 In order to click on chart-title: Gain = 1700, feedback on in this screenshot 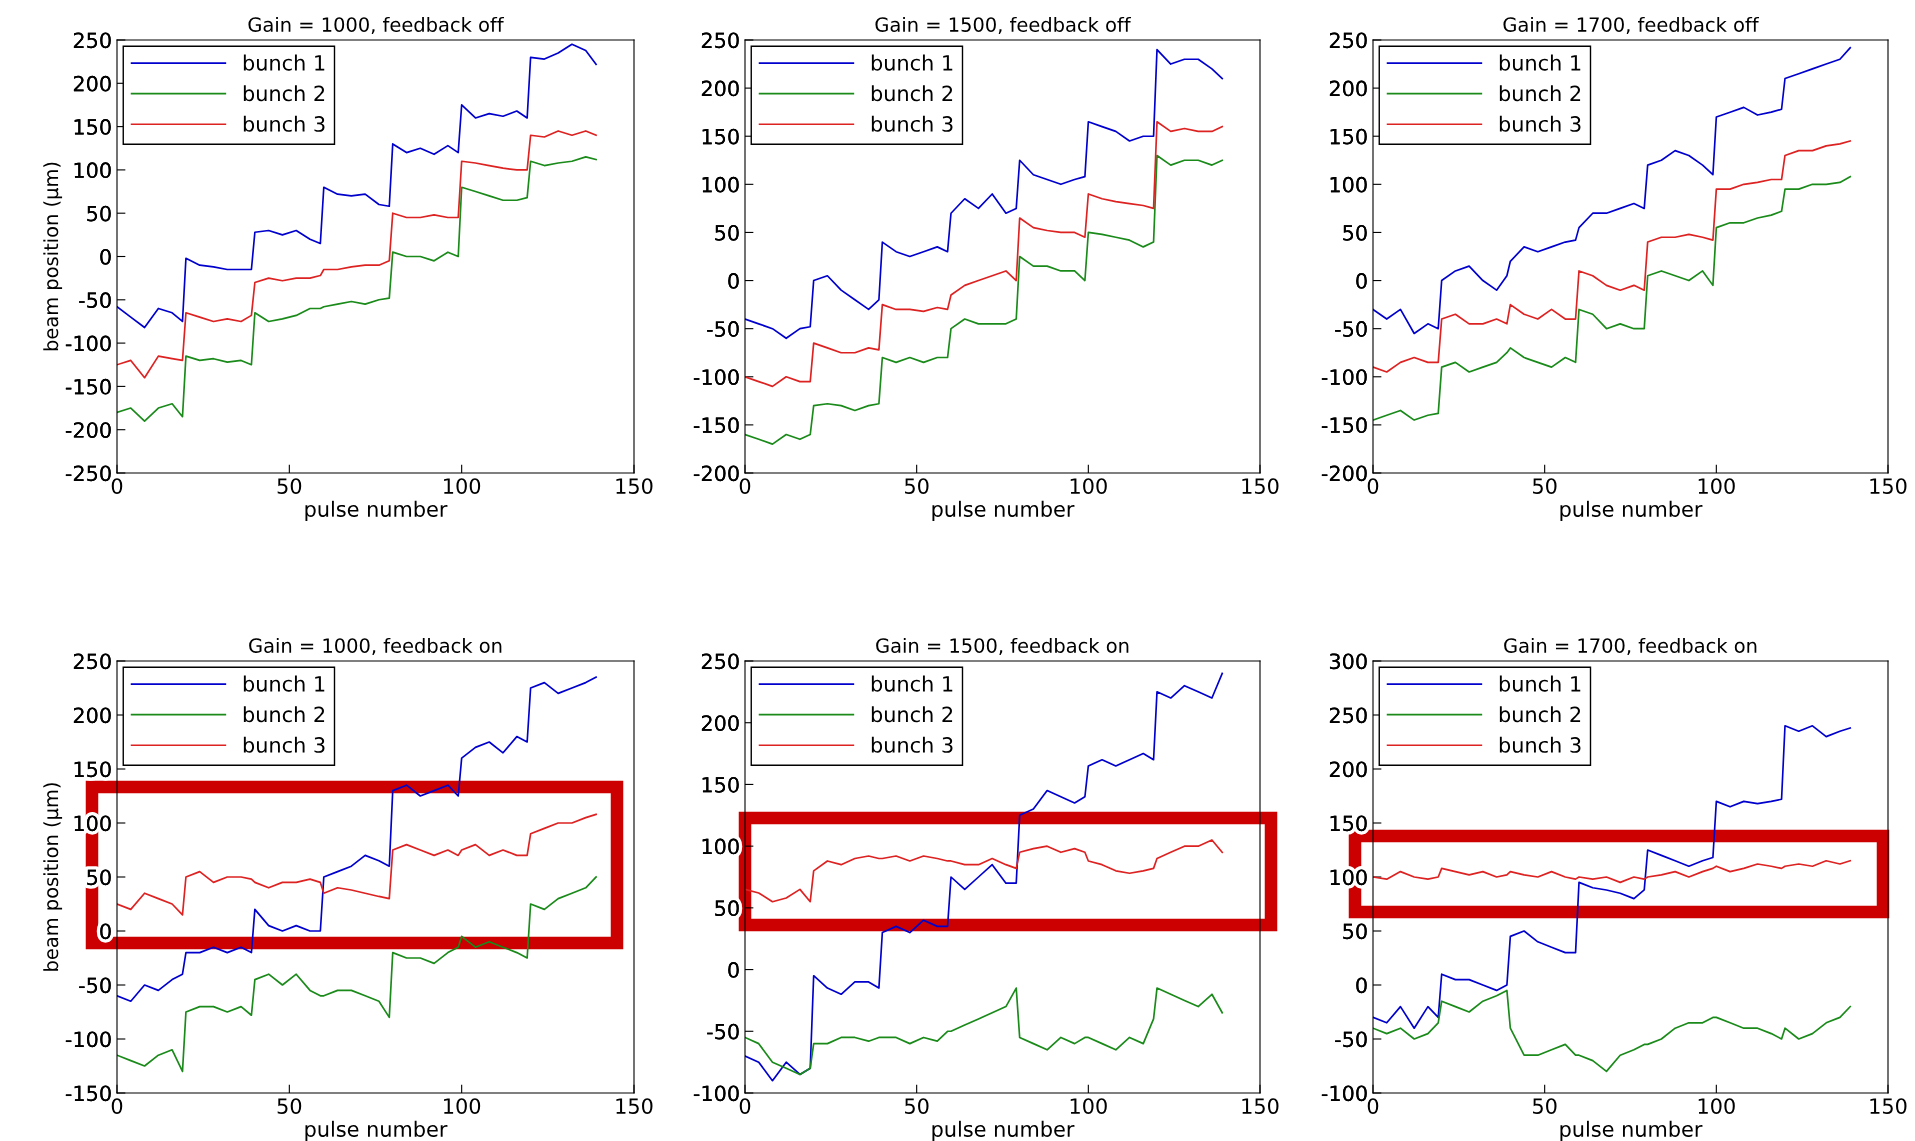, I will do `click(1630, 646)`.